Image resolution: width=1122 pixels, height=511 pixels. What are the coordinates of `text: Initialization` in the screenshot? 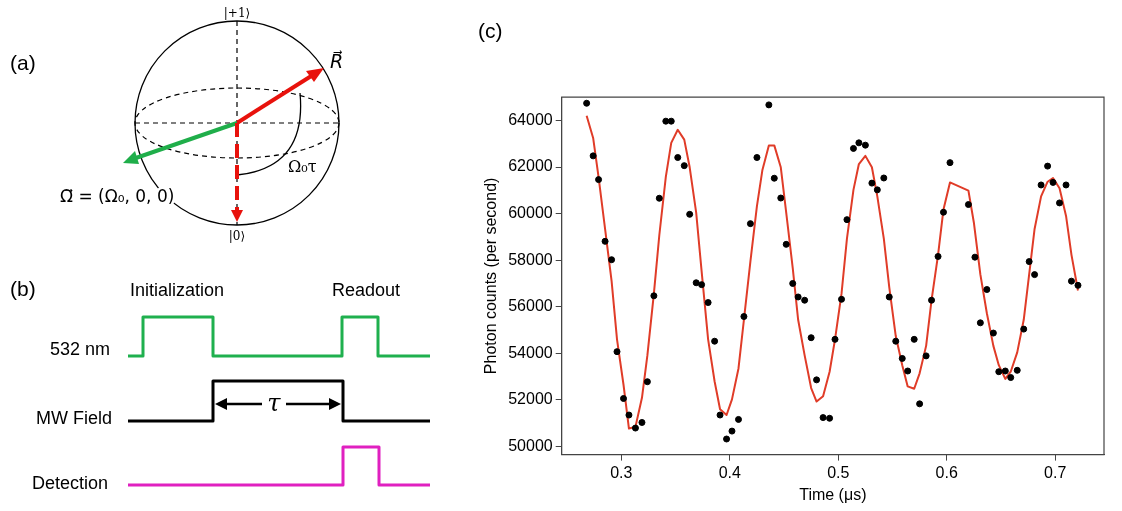 It's located at (177, 290).